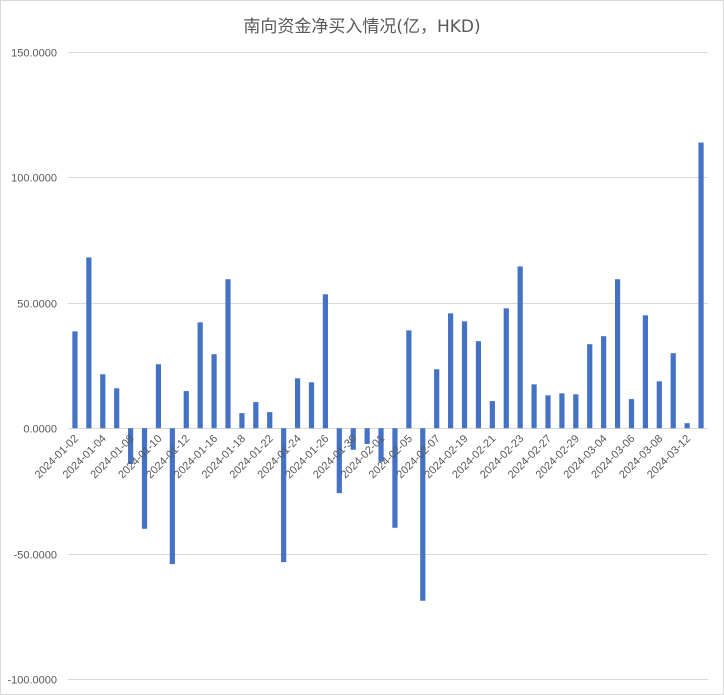 The width and height of the screenshot is (724, 695). What do you see at coordinates (37, 305) in the screenshot?
I see `y-tick-label: 50.0000` at bounding box center [37, 305].